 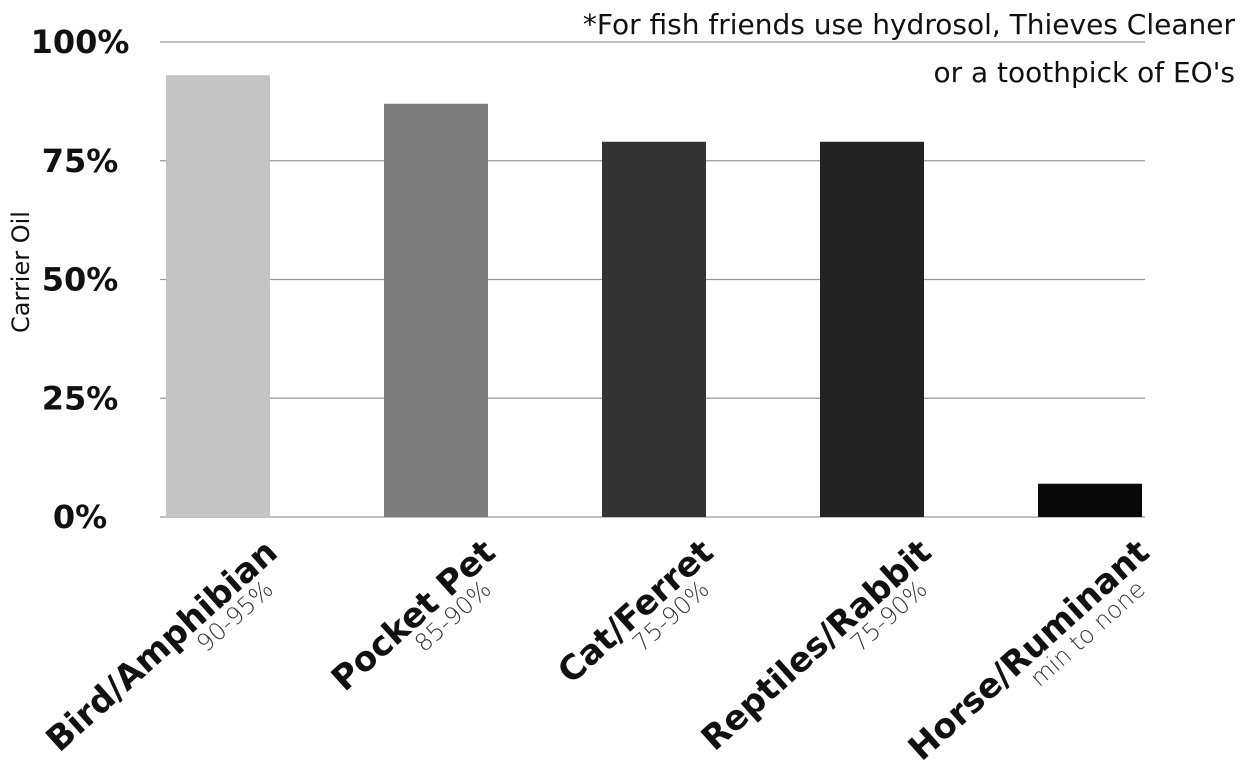 What do you see at coordinates (80, 517) in the screenshot?
I see `y-tick-label: 0%` at bounding box center [80, 517].